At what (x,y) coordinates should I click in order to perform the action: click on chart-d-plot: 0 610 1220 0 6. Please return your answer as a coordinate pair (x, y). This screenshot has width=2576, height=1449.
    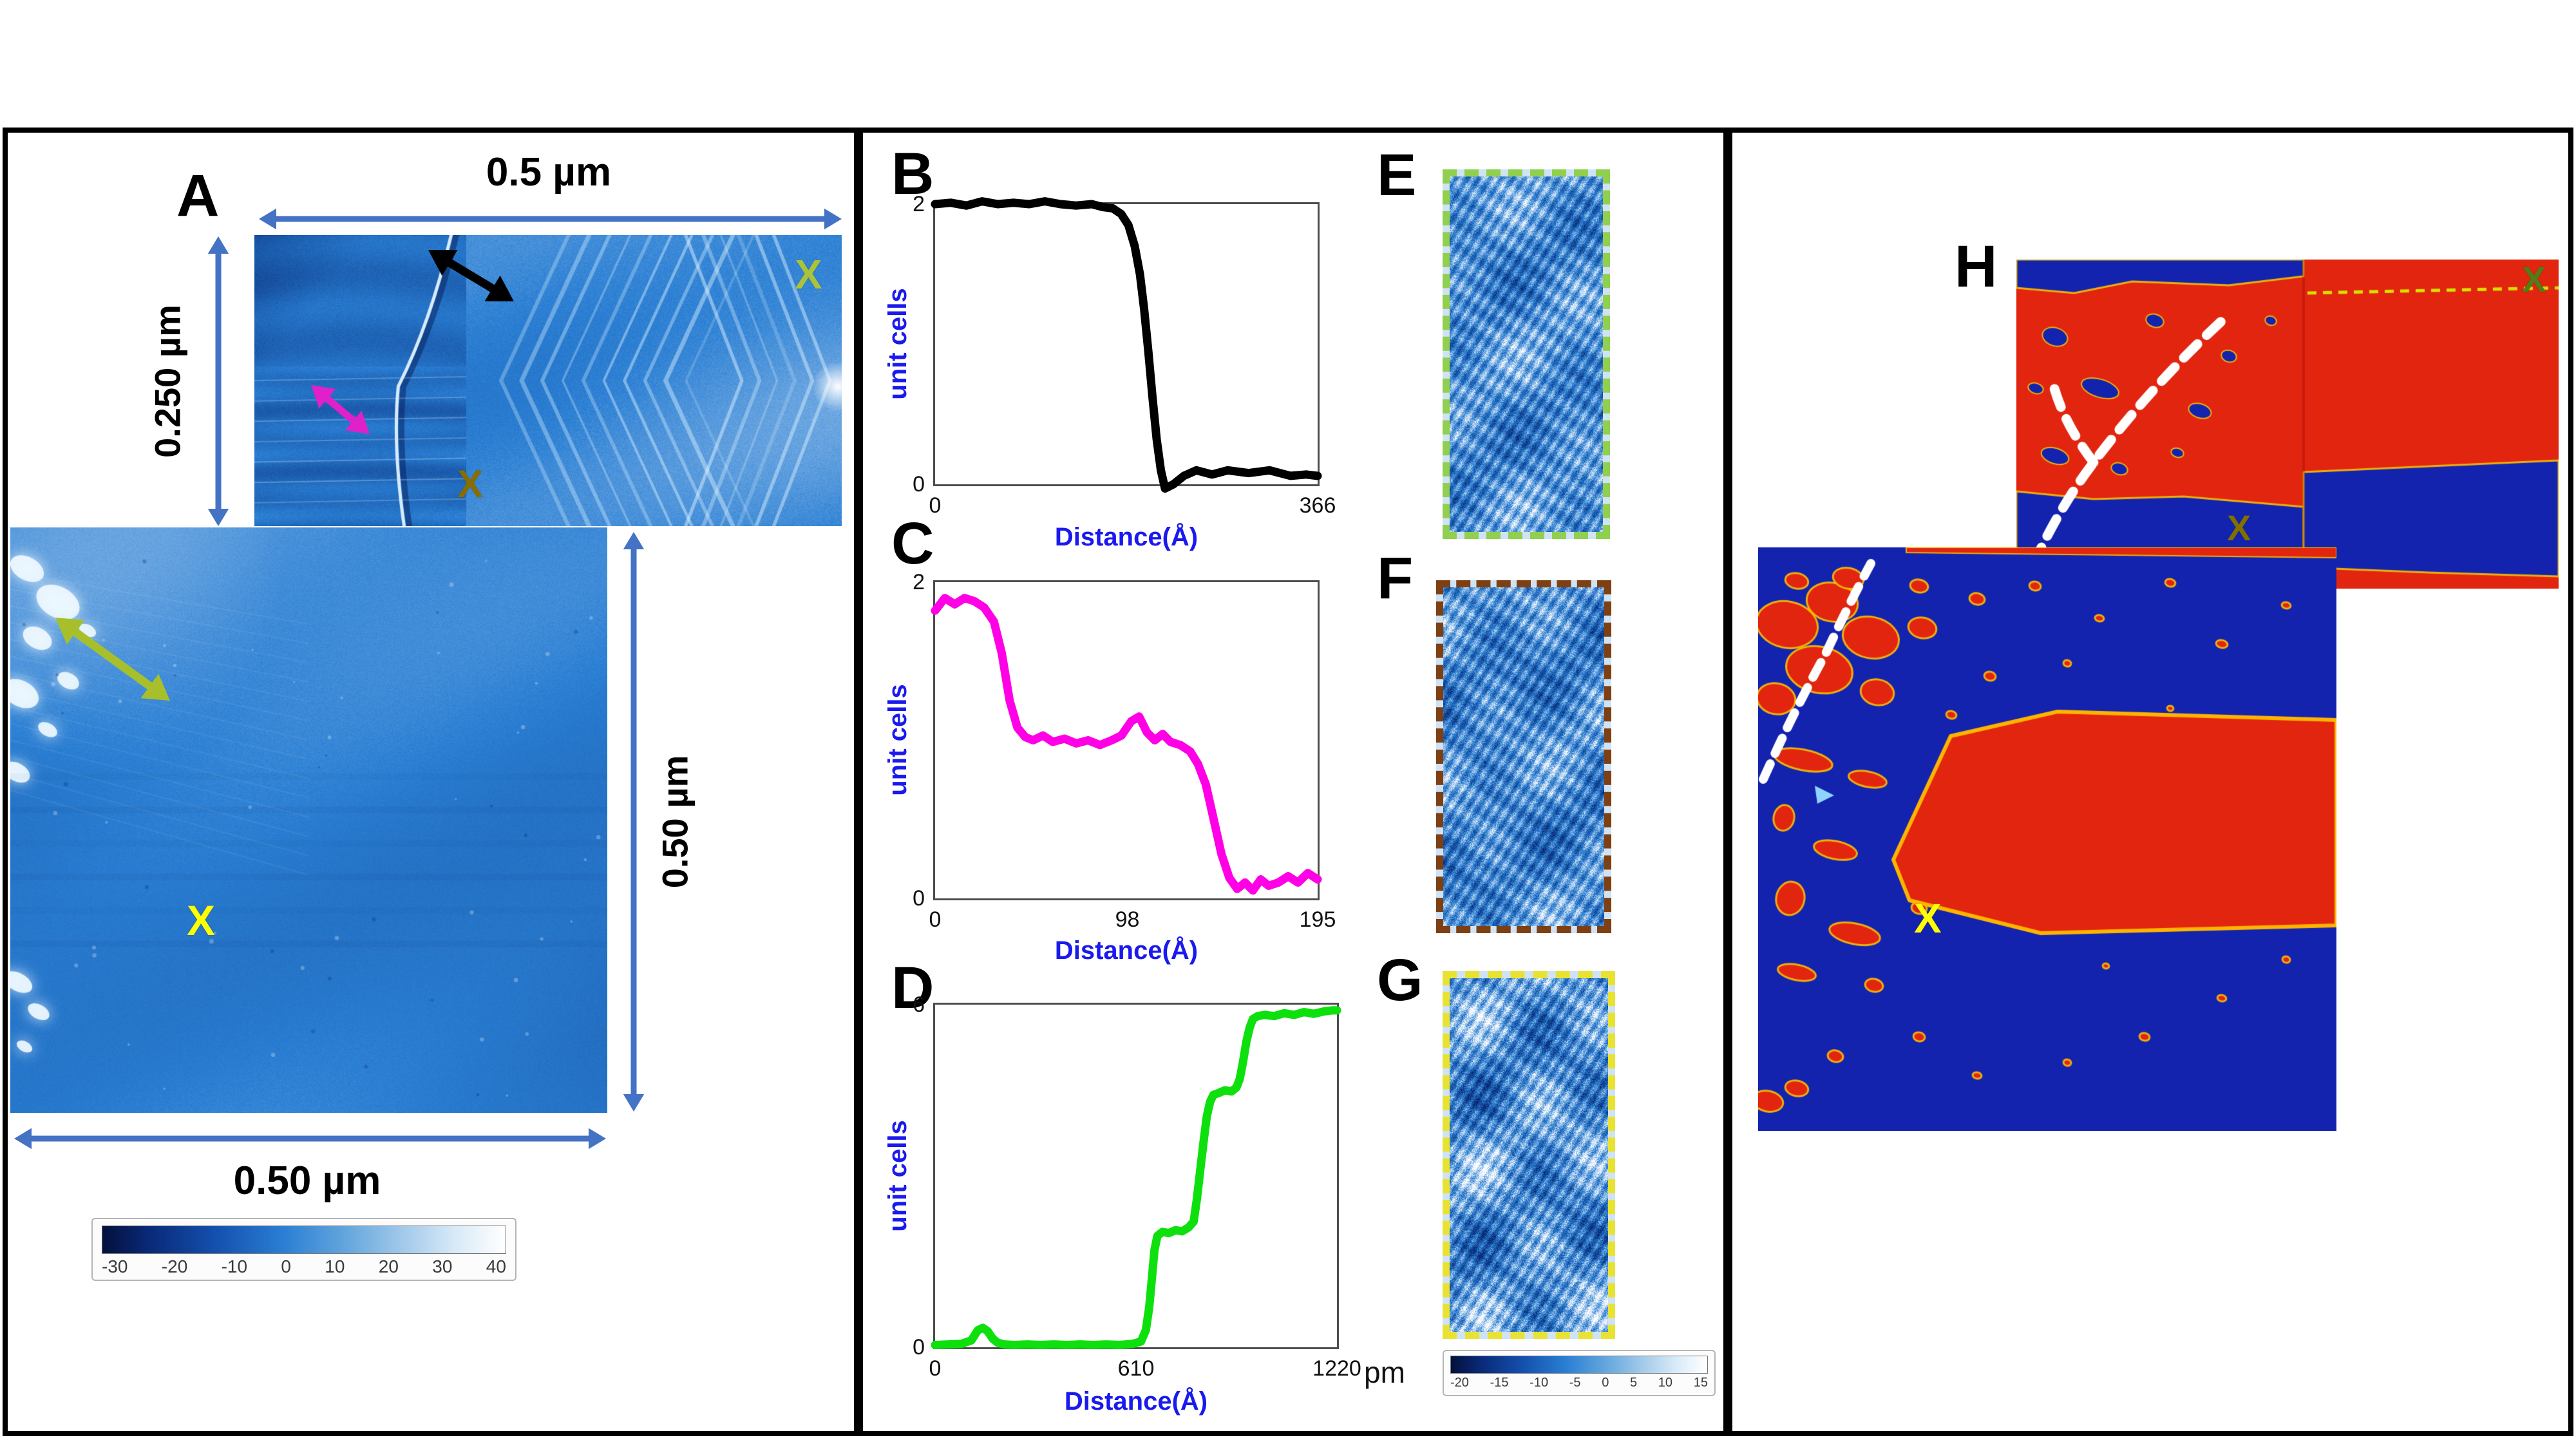
    Looking at the image, I should click on (1137, 1187).